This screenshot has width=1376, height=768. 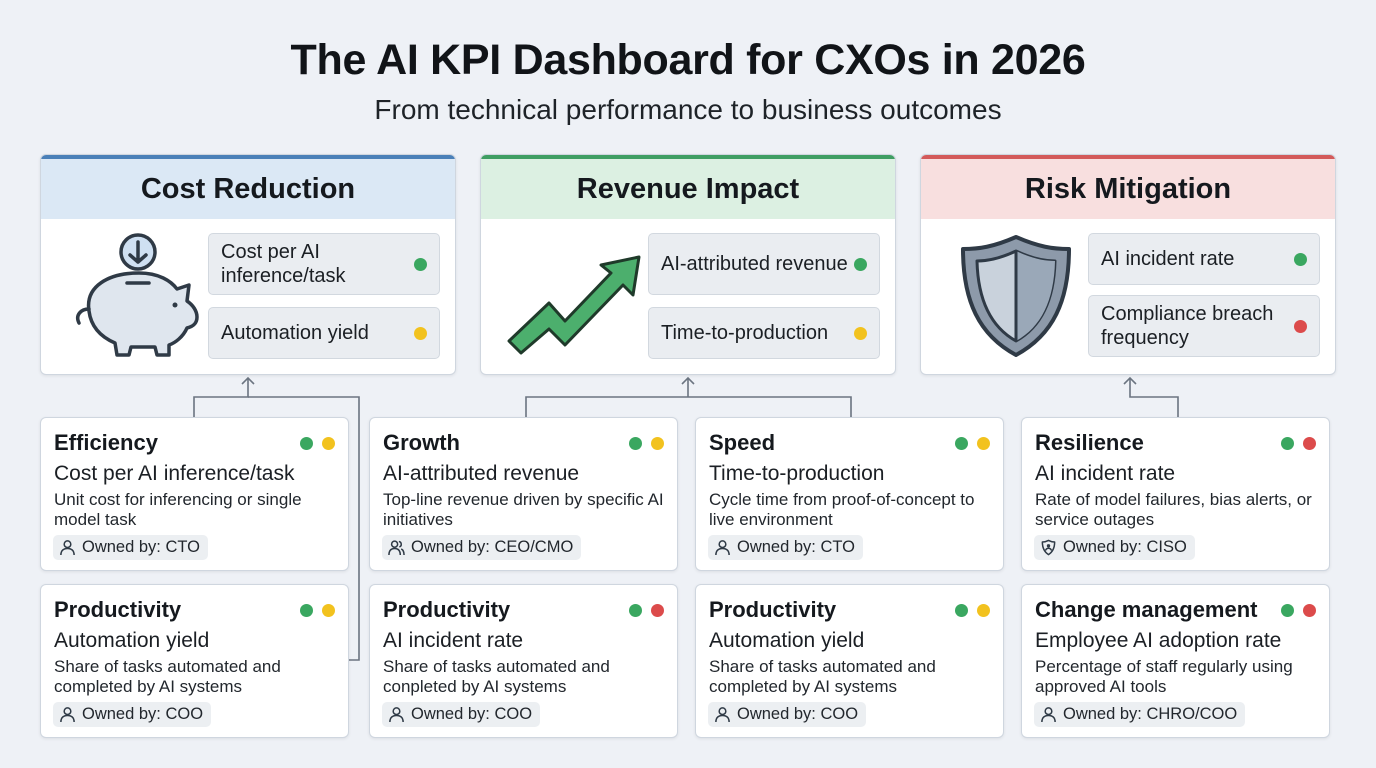 What do you see at coordinates (1125, 547) in the screenshot?
I see `owner-label: Owned by: CISO` at bounding box center [1125, 547].